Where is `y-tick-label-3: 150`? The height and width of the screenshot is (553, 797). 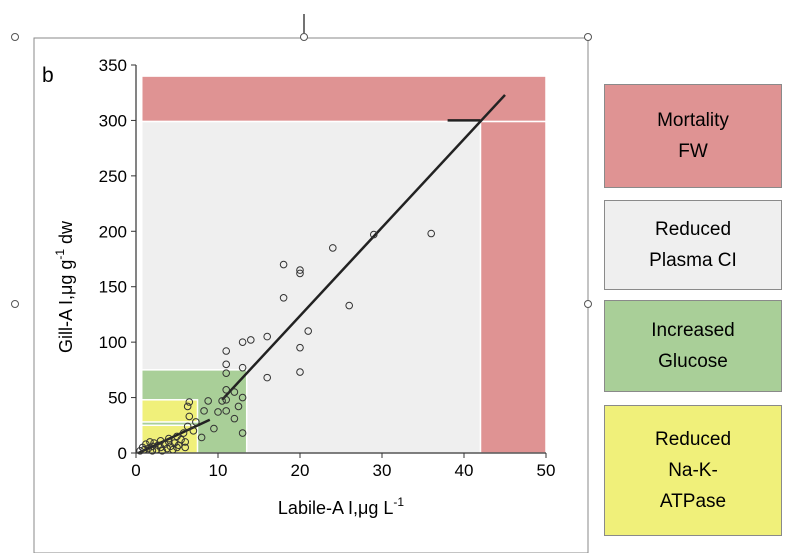
y-tick-label-3: 150 is located at coordinates (113, 287).